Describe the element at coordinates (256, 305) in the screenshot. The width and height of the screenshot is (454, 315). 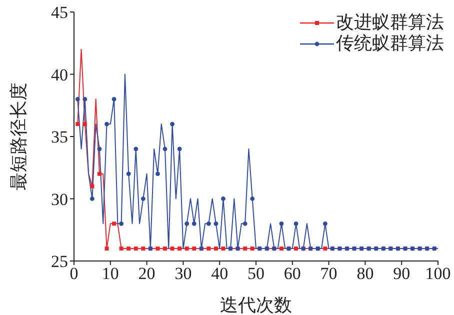
I see `x-axis-title: 迭代次数` at that location.